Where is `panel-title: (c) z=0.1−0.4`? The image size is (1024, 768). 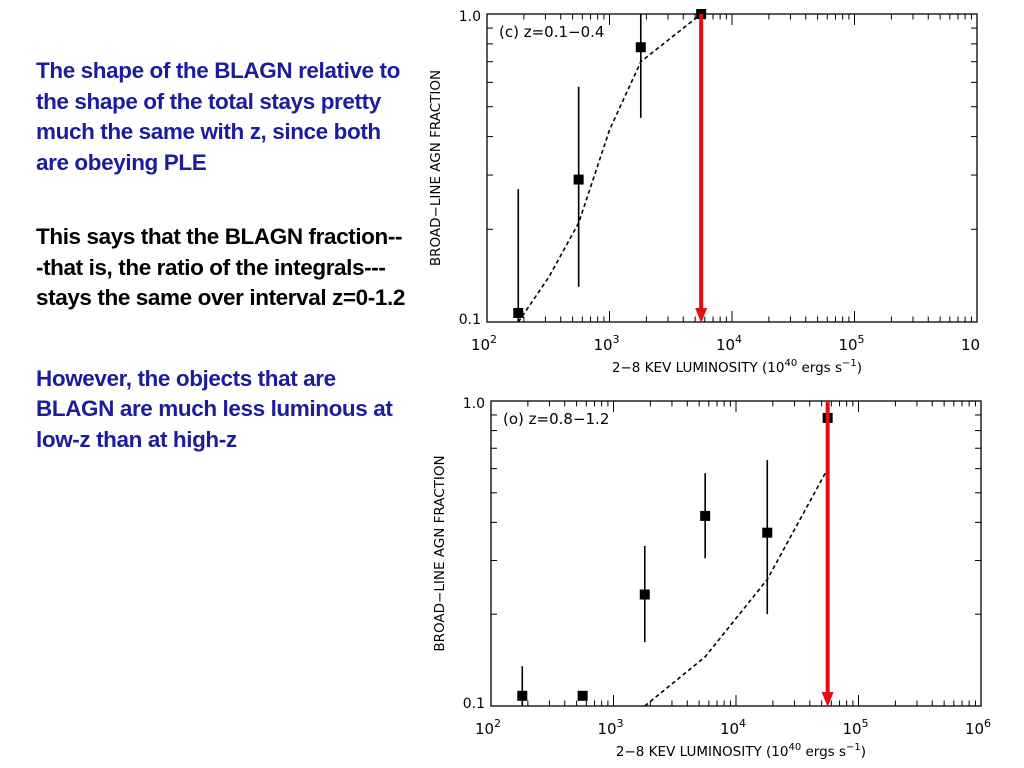
panel-title: (c) z=0.1−0.4 is located at coordinates (551, 32).